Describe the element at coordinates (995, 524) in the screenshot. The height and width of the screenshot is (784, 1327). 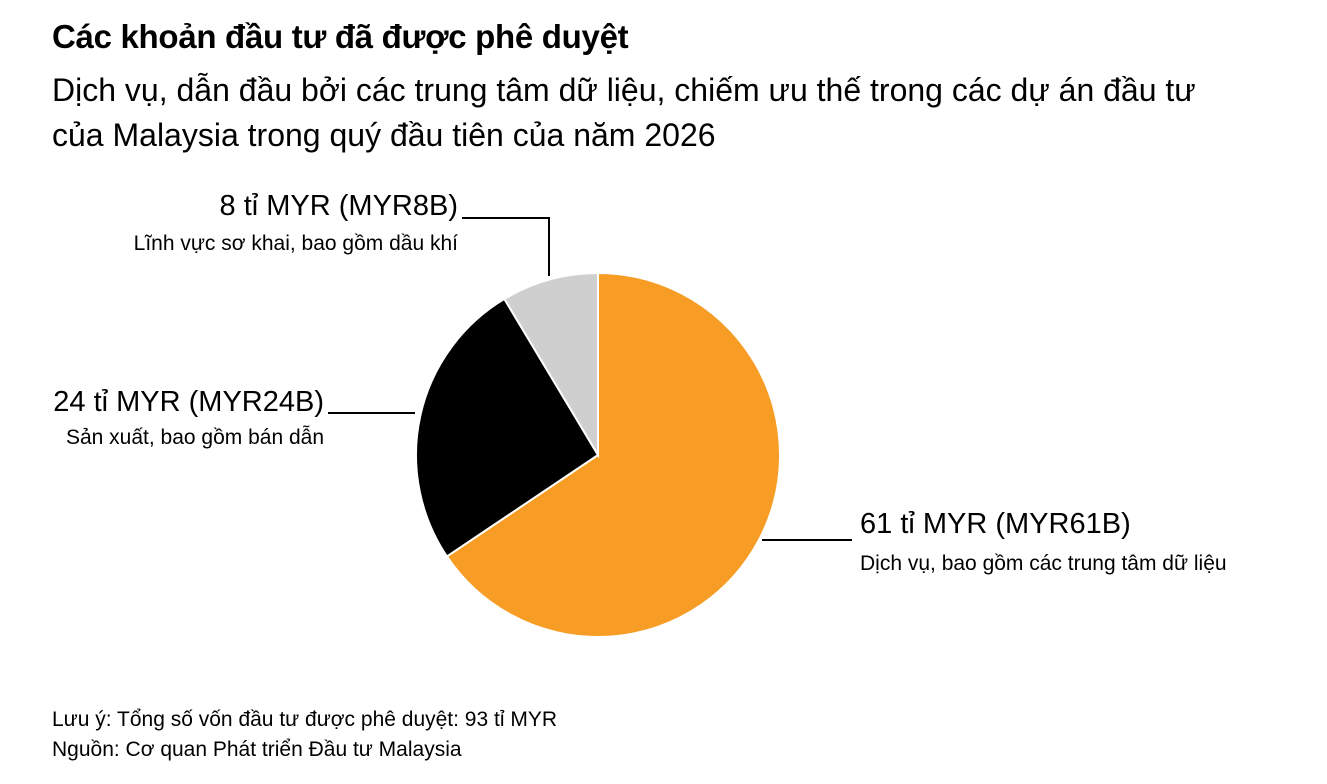
I see `value-label: 61 tỉ MYR (MYR61B)` at that location.